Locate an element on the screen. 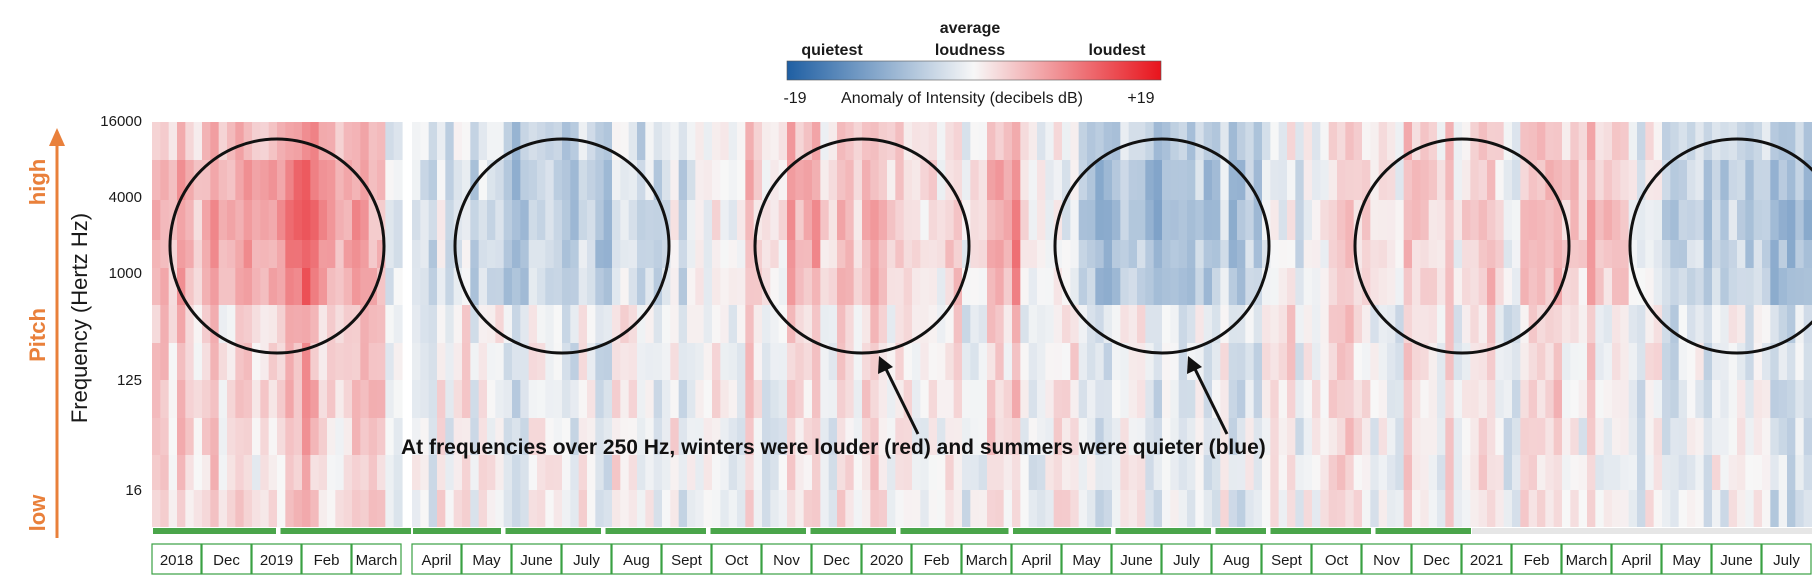  month-label: May is located at coordinates (1686, 560).